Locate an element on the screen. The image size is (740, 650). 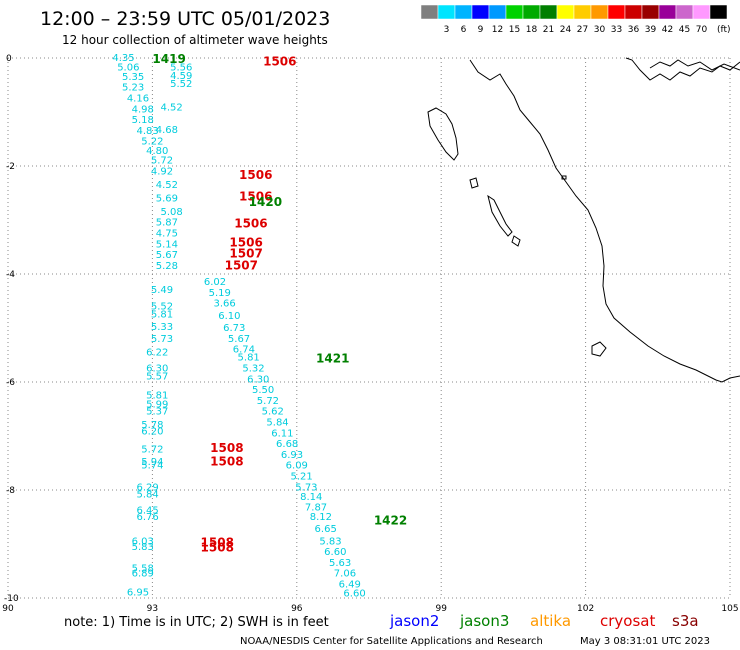
swh-value: 5.21 is located at coordinates (301, 477).